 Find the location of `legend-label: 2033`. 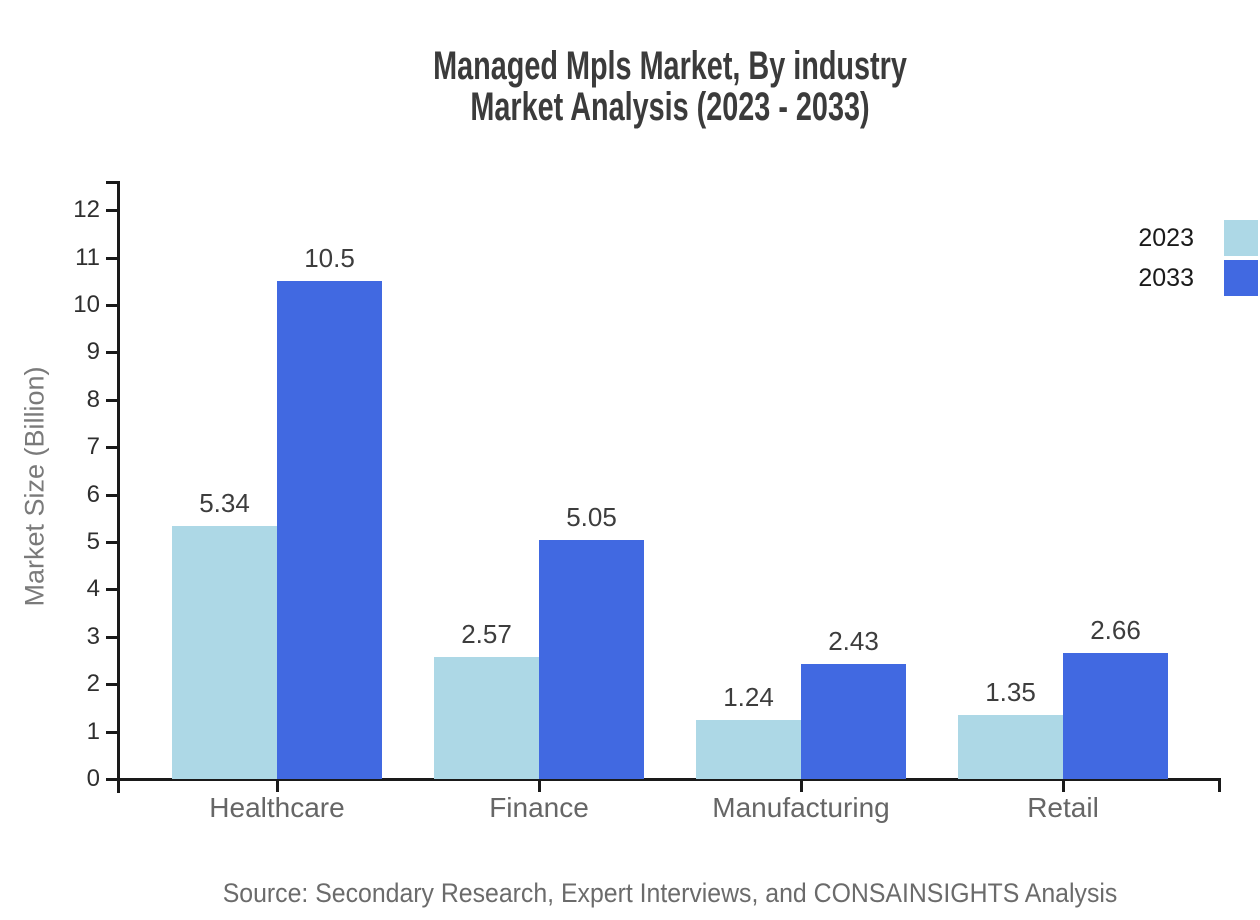

legend-label: 2033 is located at coordinates (1166, 278).